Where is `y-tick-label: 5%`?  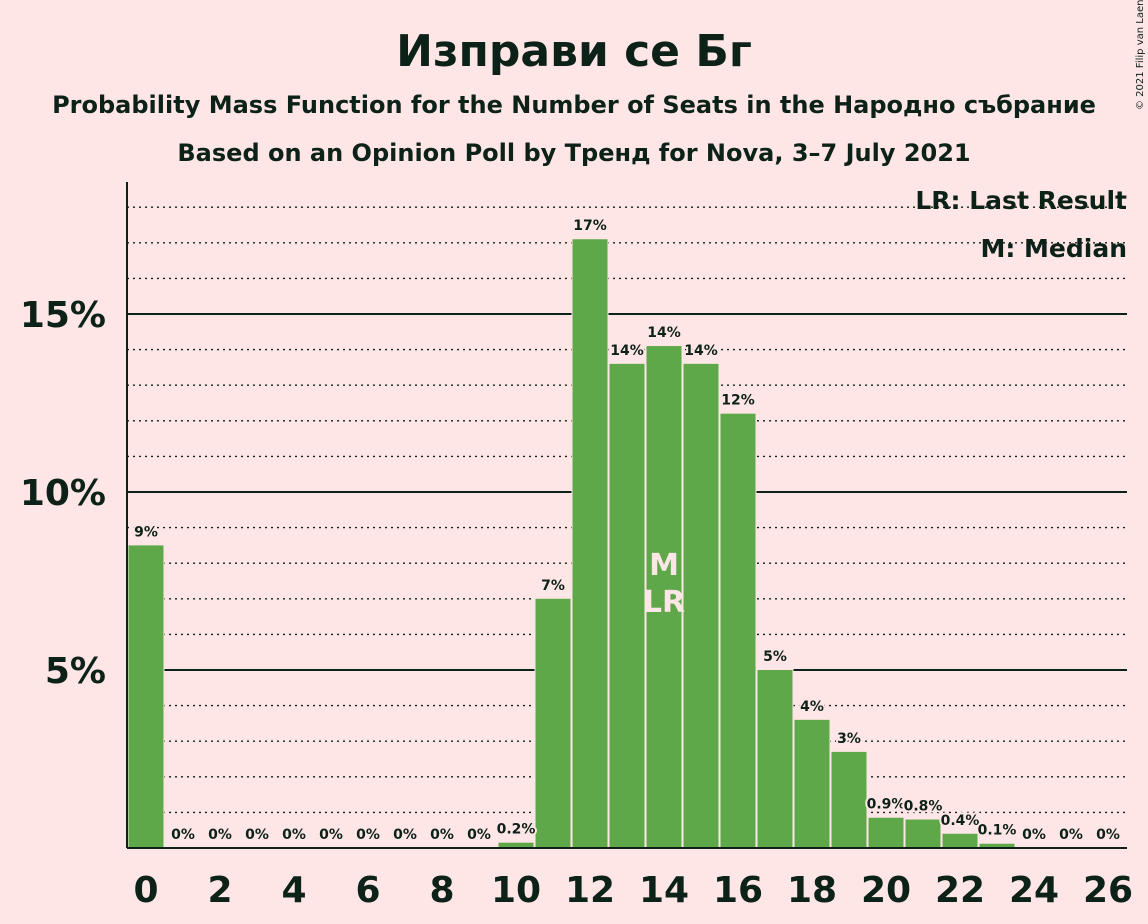
y-tick-label: 5% is located at coordinates (75, 671).